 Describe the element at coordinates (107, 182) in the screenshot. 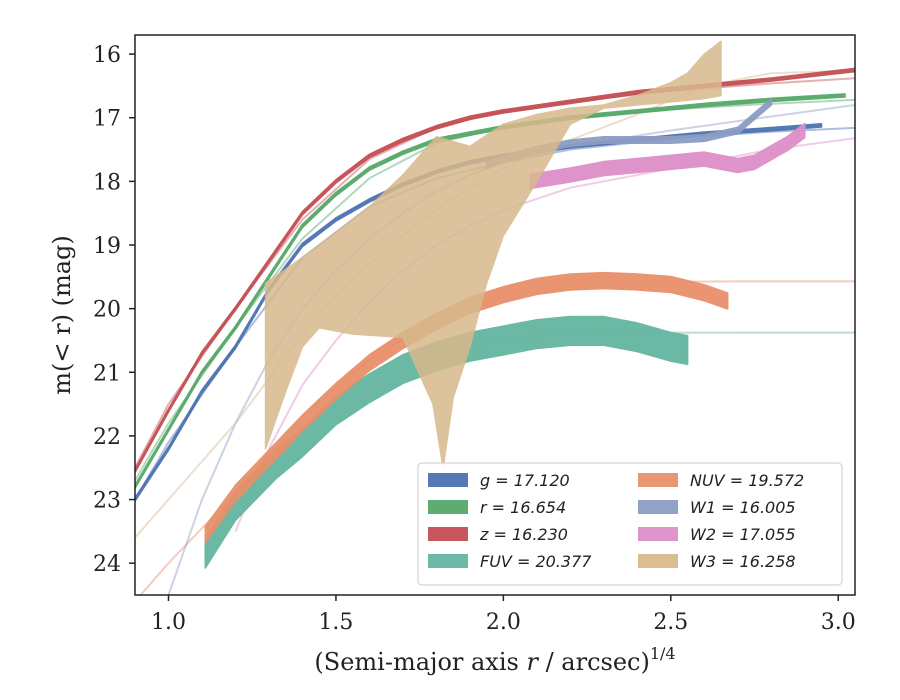

I see `y-tick-label: 18` at that location.